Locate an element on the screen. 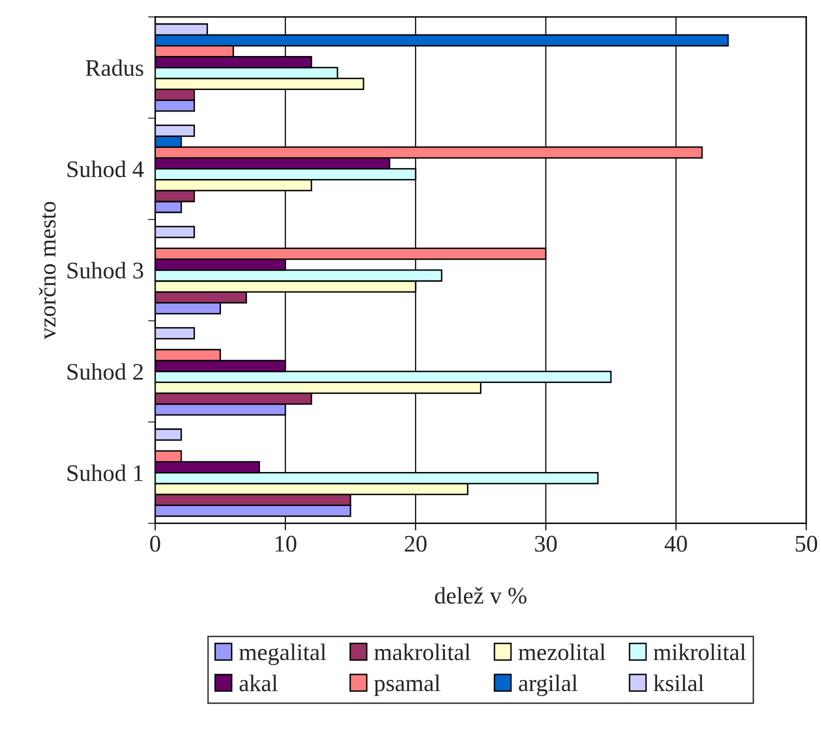 The image size is (821, 735). y-tick-label: Suhod 3 is located at coordinates (106, 270).